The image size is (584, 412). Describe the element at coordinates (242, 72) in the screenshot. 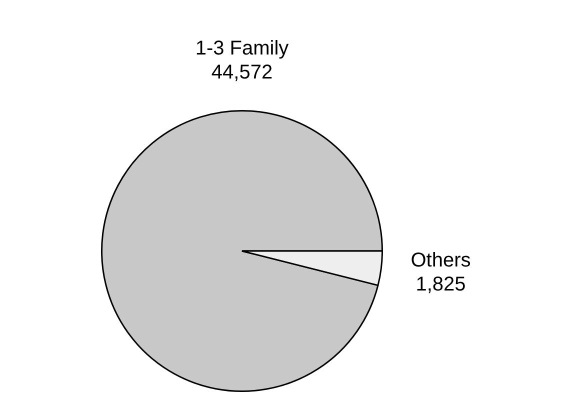

I see `data-label: 44,572` at that location.